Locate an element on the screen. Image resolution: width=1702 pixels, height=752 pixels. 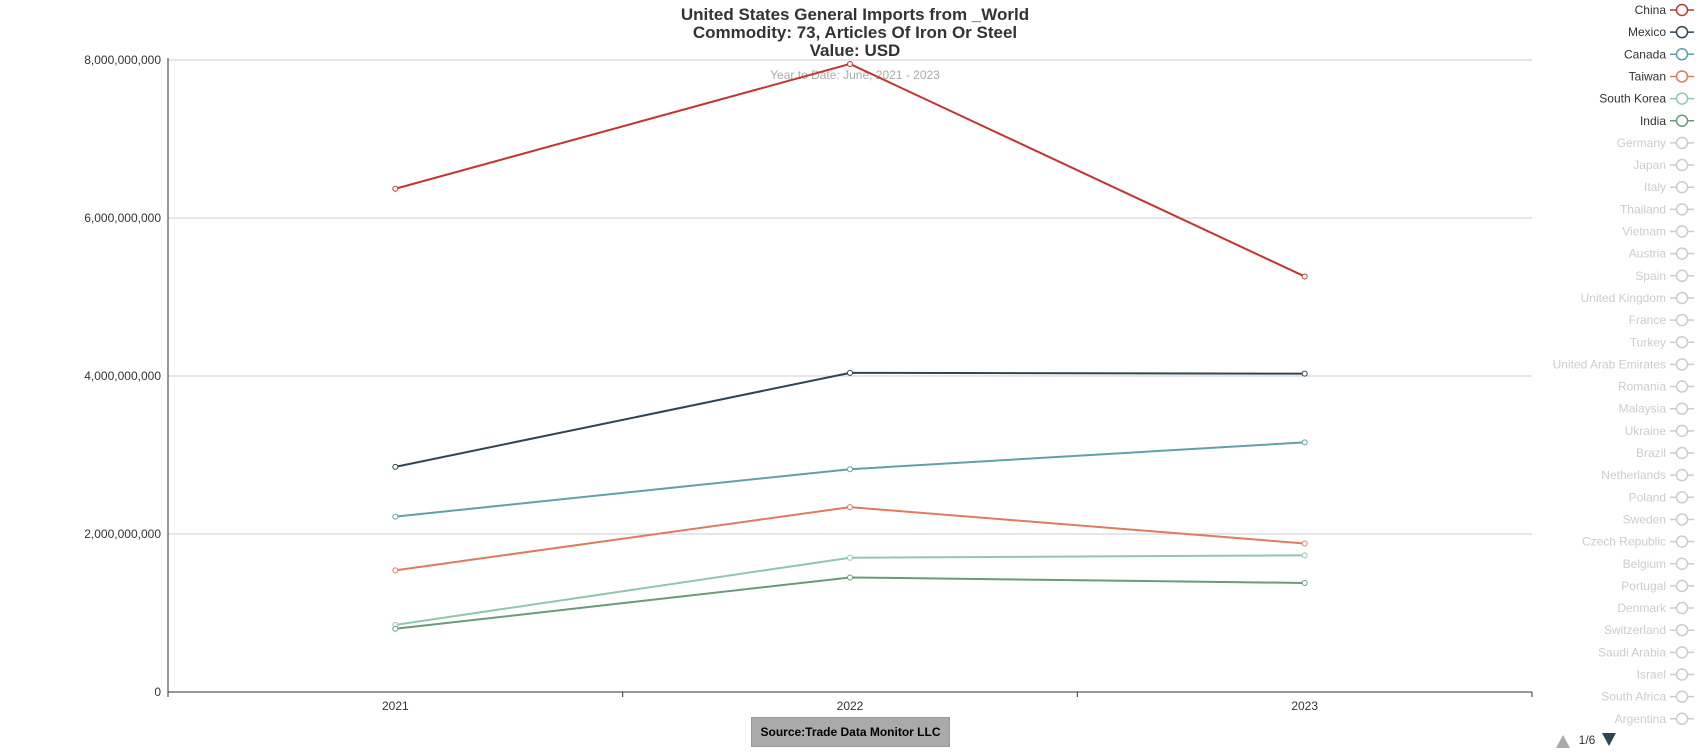
legend-item-germany: Germany is located at coordinates (1655, 143).